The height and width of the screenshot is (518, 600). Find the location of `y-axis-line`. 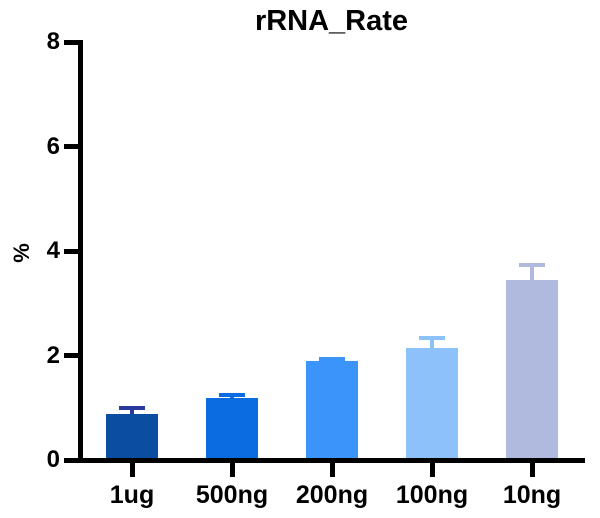

y-axis-line is located at coordinates (80, 251).